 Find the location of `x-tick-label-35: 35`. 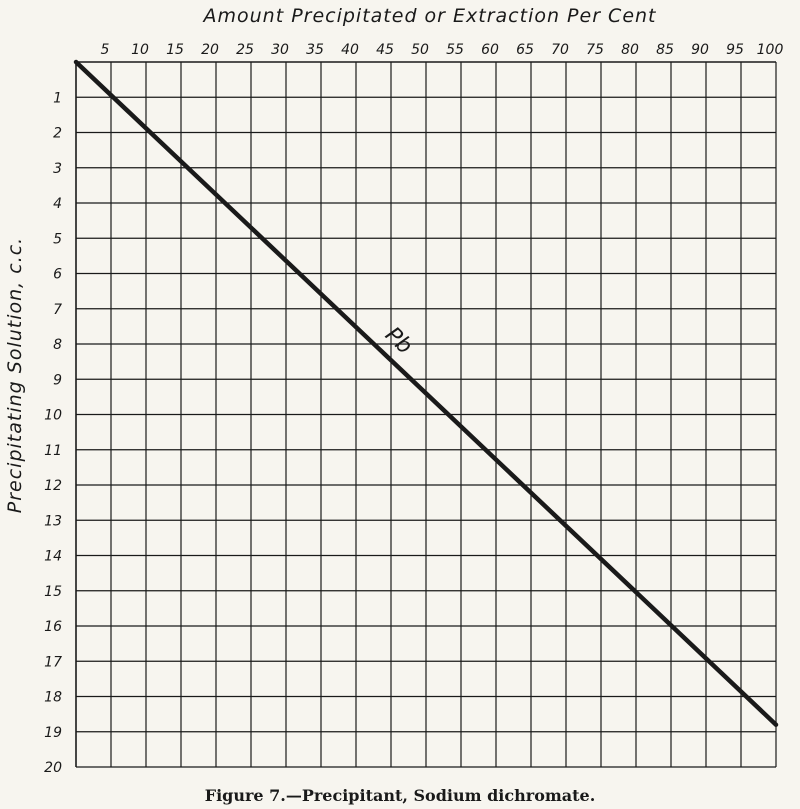

x-tick-label-35: 35 is located at coordinates (315, 50).